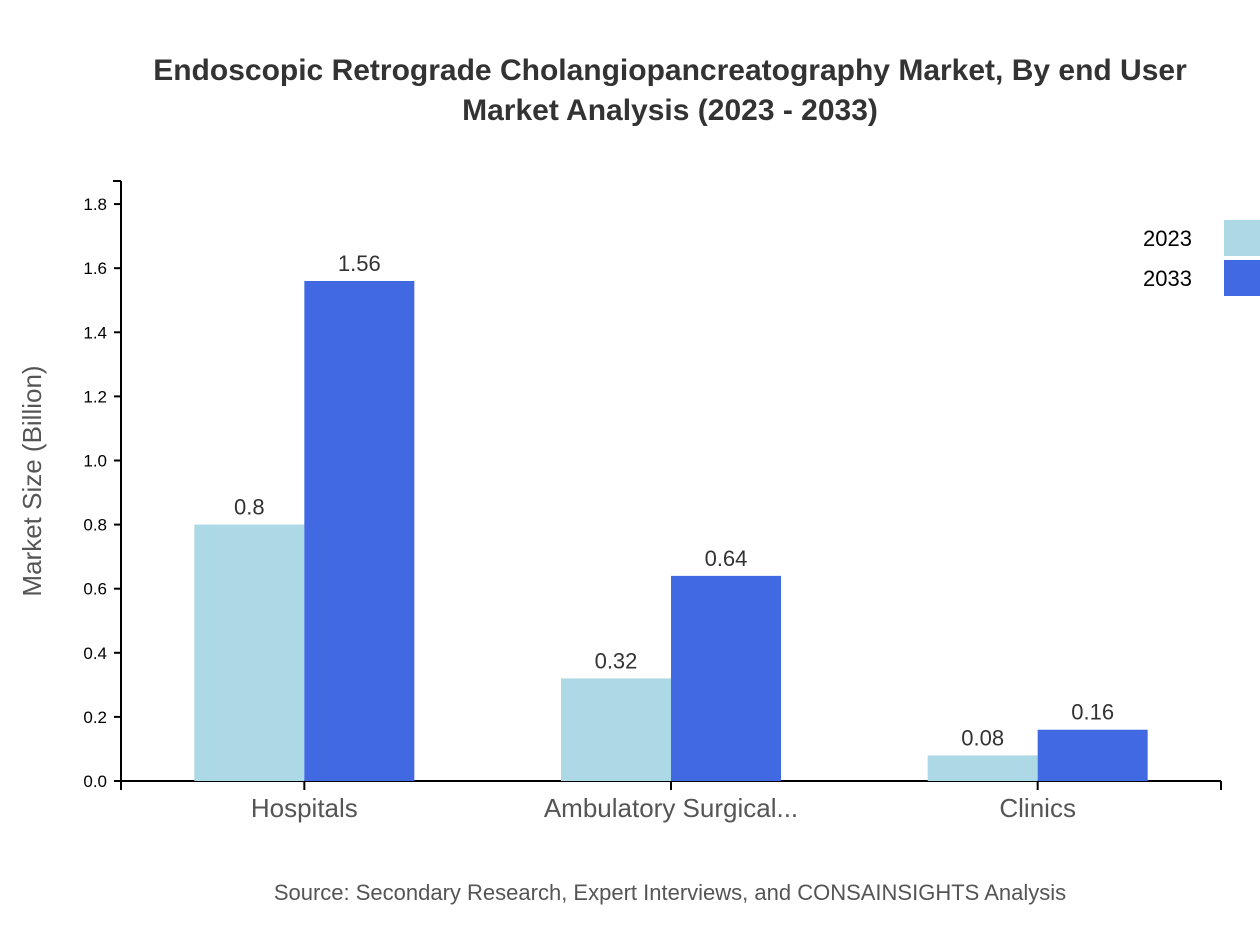 The width and height of the screenshot is (1260, 925). Describe the element at coordinates (95, 396) in the screenshot. I see `y-tick-label: 1.2` at that location.